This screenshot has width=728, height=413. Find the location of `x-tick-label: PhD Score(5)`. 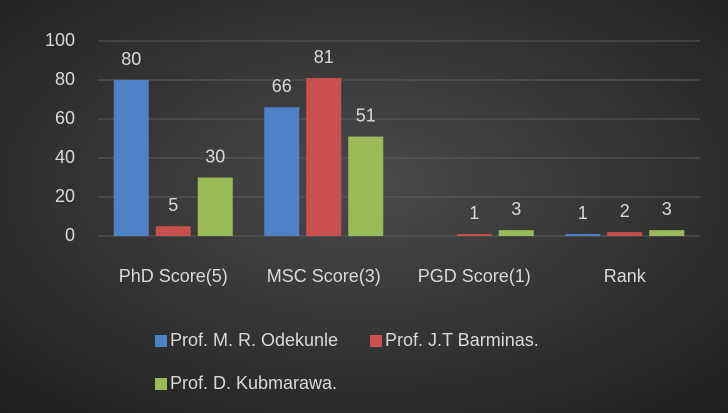

x-tick-label: PhD Score(5) is located at coordinates (173, 276).